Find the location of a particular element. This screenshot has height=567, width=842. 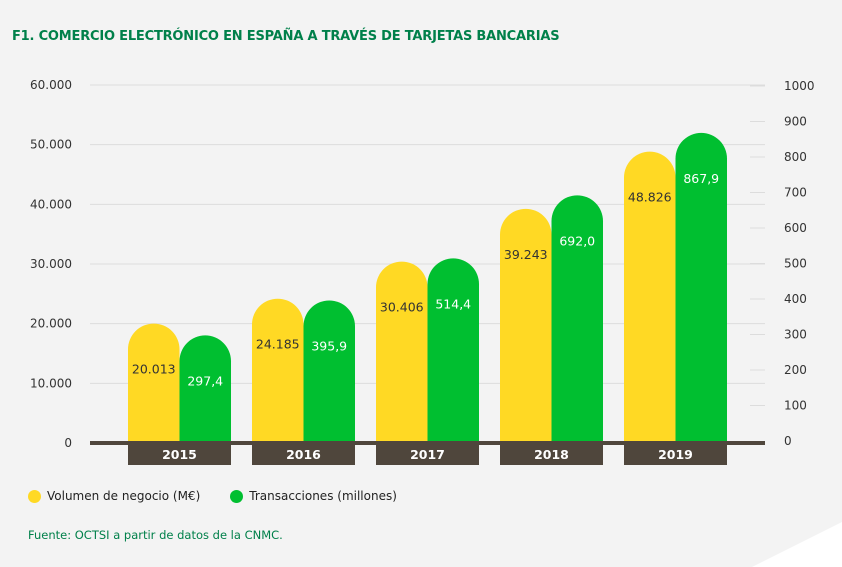

data-label-transacciones: 867,9 is located at coordinates (701, 178).